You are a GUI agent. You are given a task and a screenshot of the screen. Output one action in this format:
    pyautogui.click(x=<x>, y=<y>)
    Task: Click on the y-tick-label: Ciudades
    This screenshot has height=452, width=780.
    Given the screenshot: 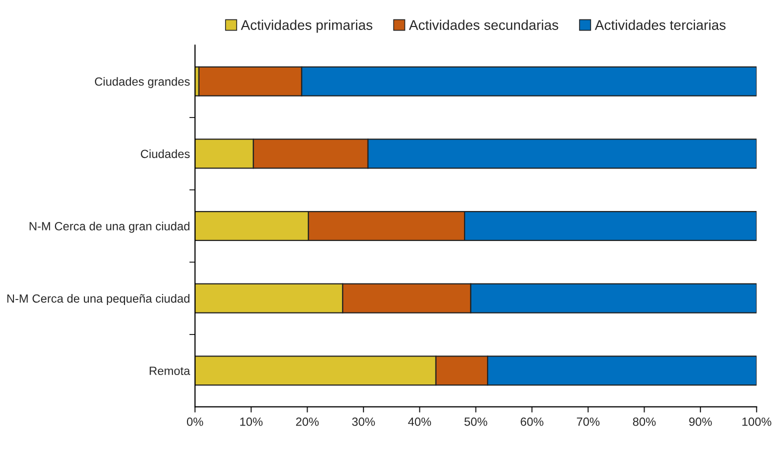 What is the action you would take?
    pyautogui.click(x=165, y=153)
    